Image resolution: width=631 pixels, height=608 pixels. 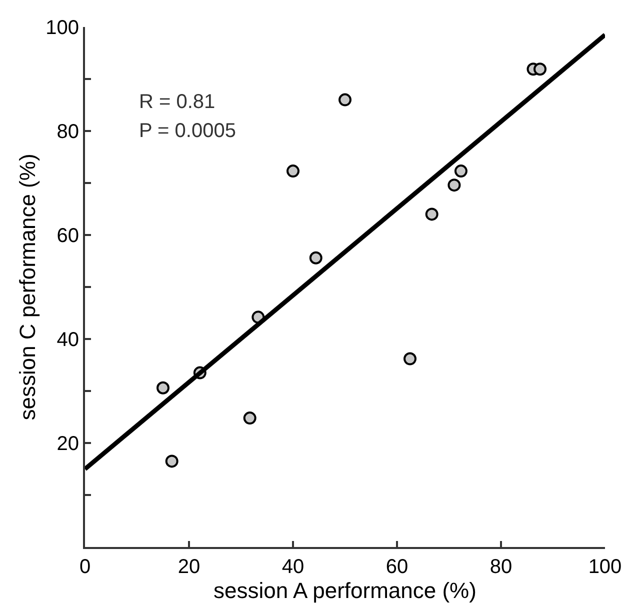 What do you see at coordinates (85, 567) in the screenshot?
I see `x-tick-label: 0` at bounding box center [85, 567].